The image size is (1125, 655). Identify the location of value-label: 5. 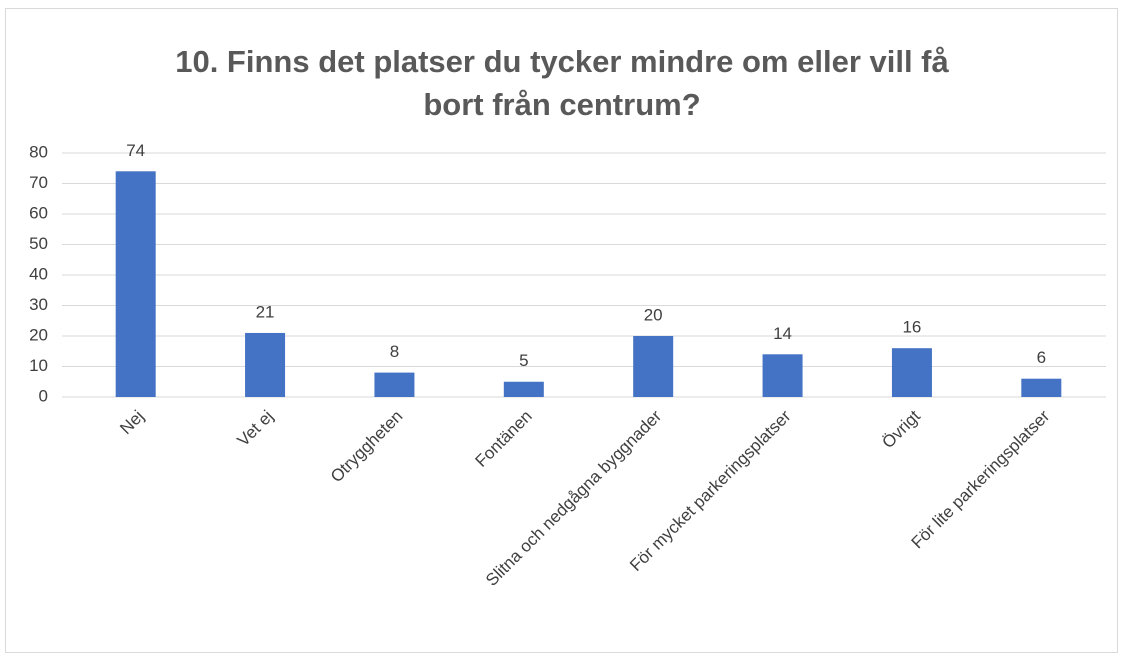
(523, 360).